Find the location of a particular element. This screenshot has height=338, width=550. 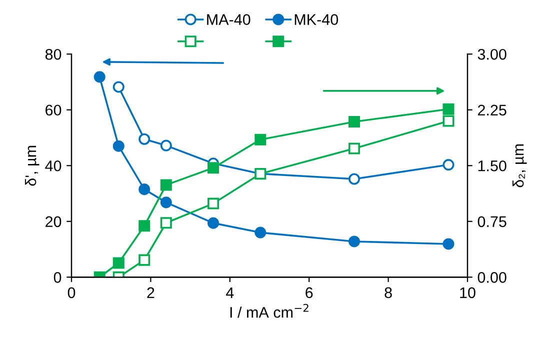

y-tick-label: 60 is located at coordinates (54, 110).